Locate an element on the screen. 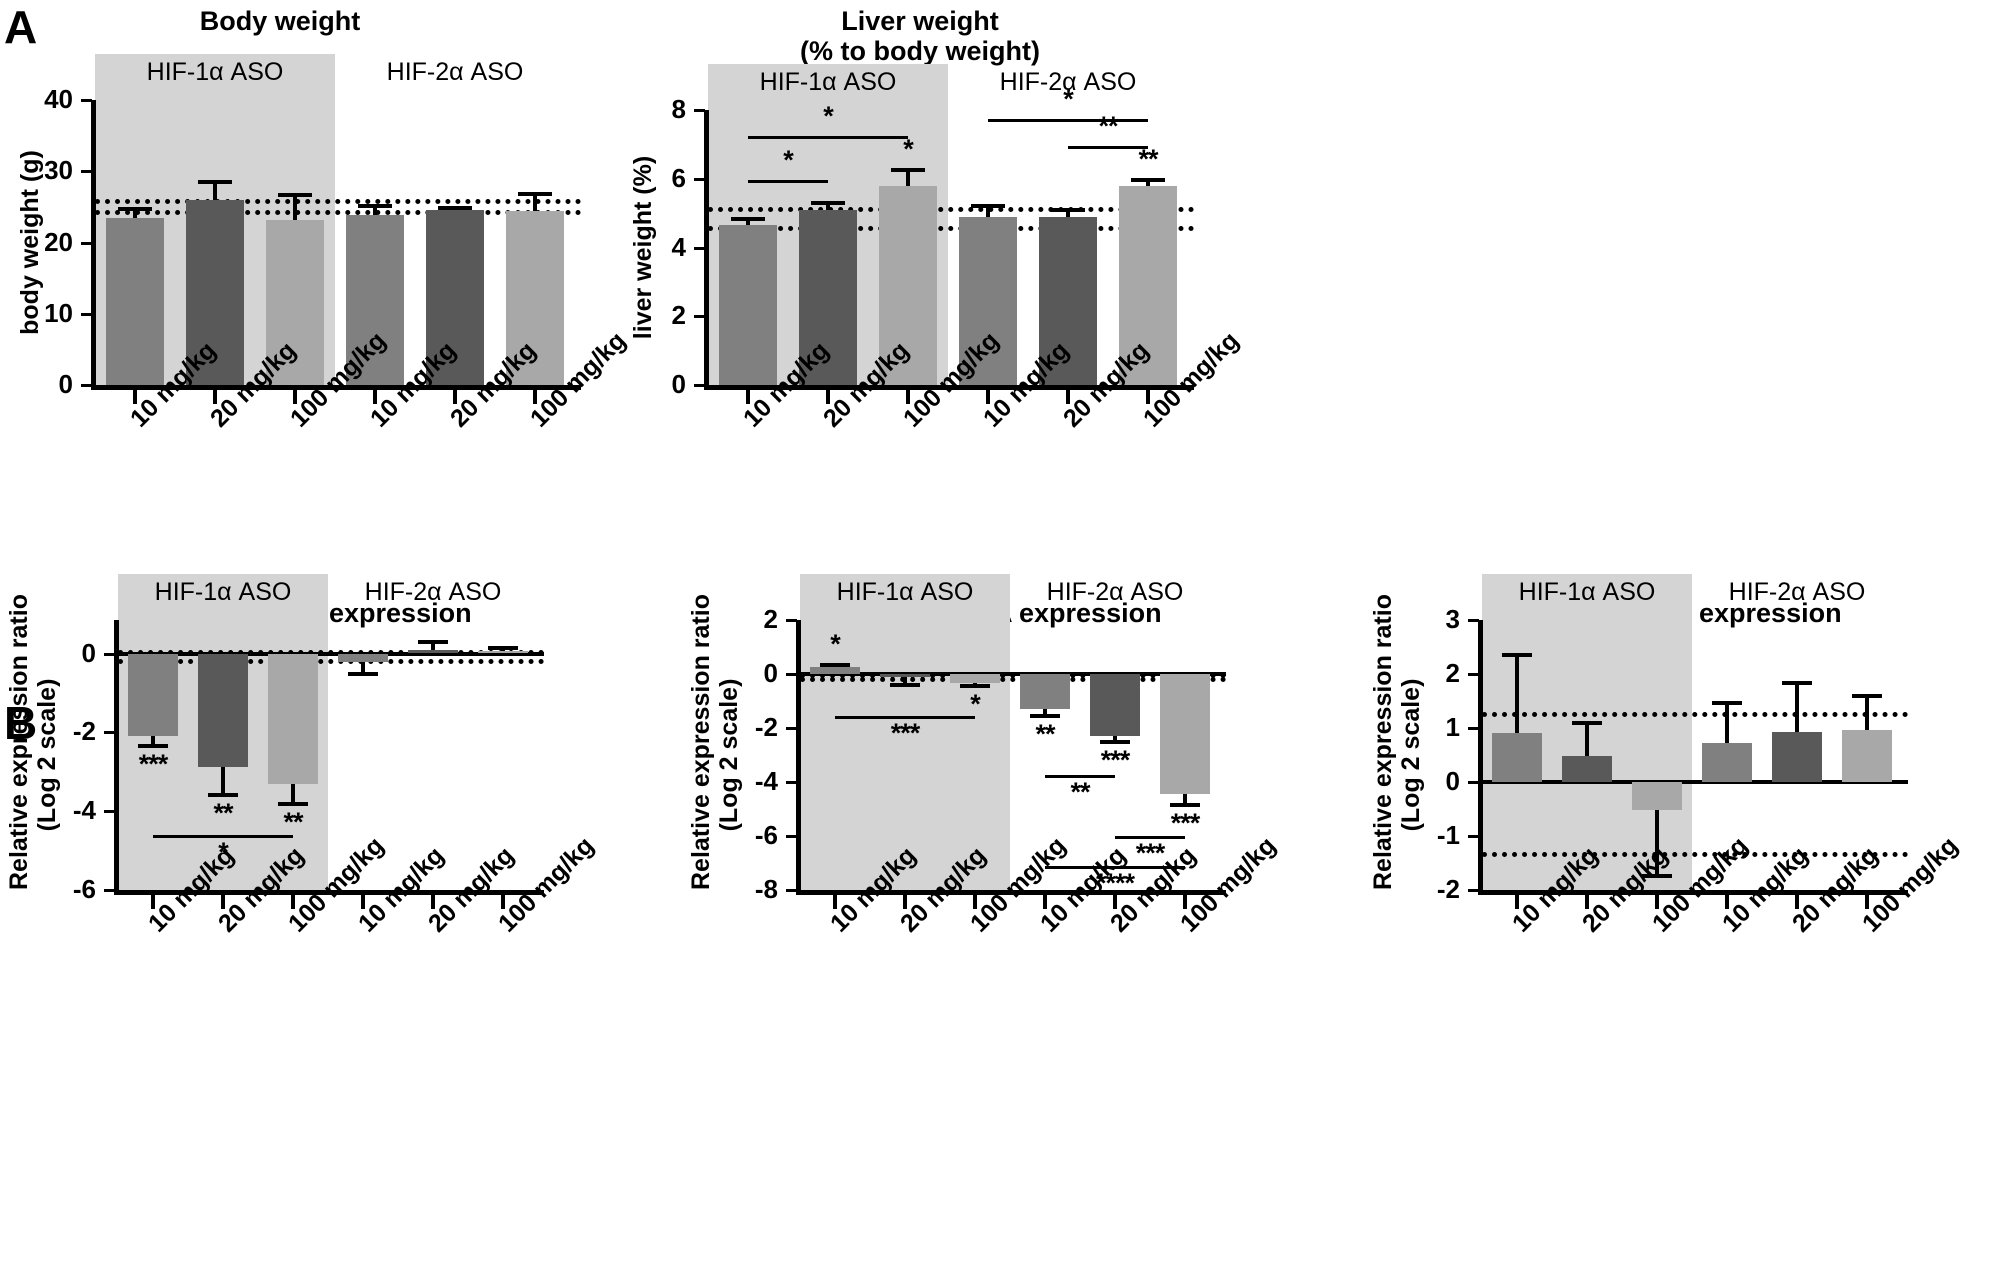 This screenshot has height=1287, width=2000. significance-mark-hif1a-mrna-1: ** is located at coordinates (223, 813).